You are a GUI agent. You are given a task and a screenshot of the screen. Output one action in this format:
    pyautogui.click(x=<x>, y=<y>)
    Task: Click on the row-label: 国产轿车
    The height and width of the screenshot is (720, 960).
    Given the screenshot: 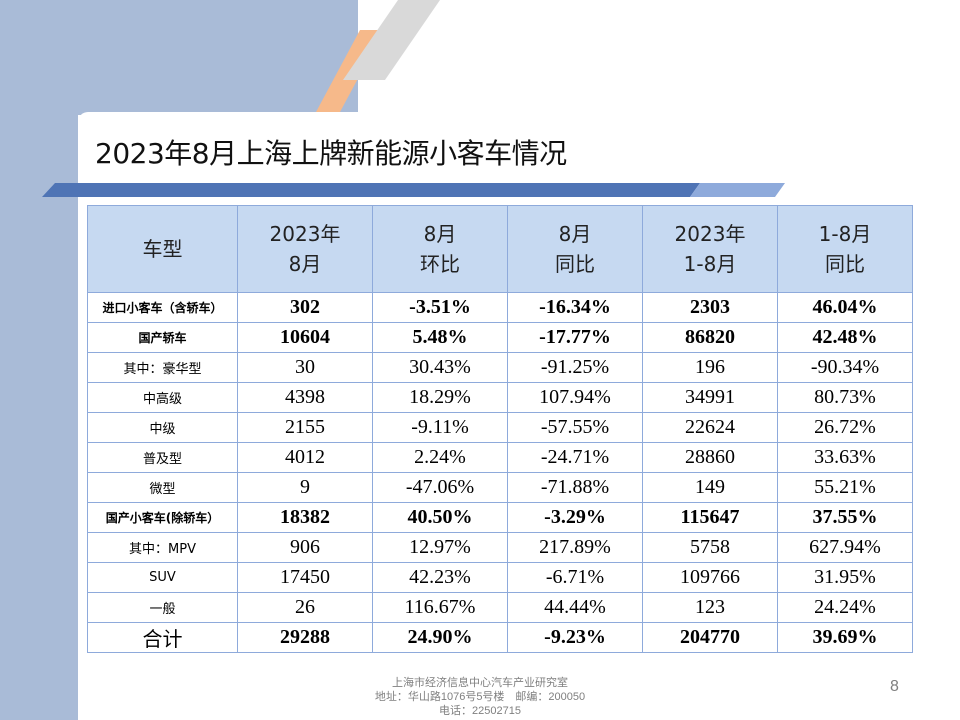 What is the action you would take?
    pyautogui.click(x=162, y=337)
    